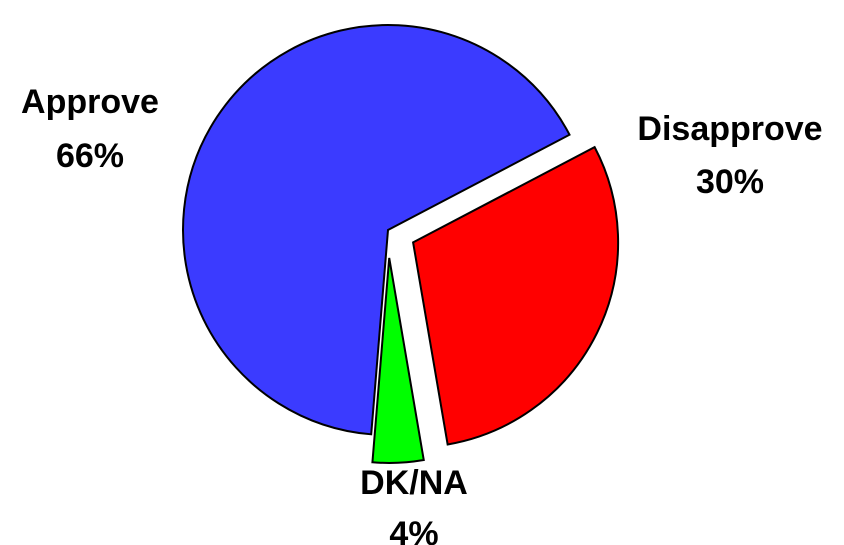 The width and height of the screenshot is (844, 545). I want to click on label-dkna: DK/NA 4%, so click(414, 504).